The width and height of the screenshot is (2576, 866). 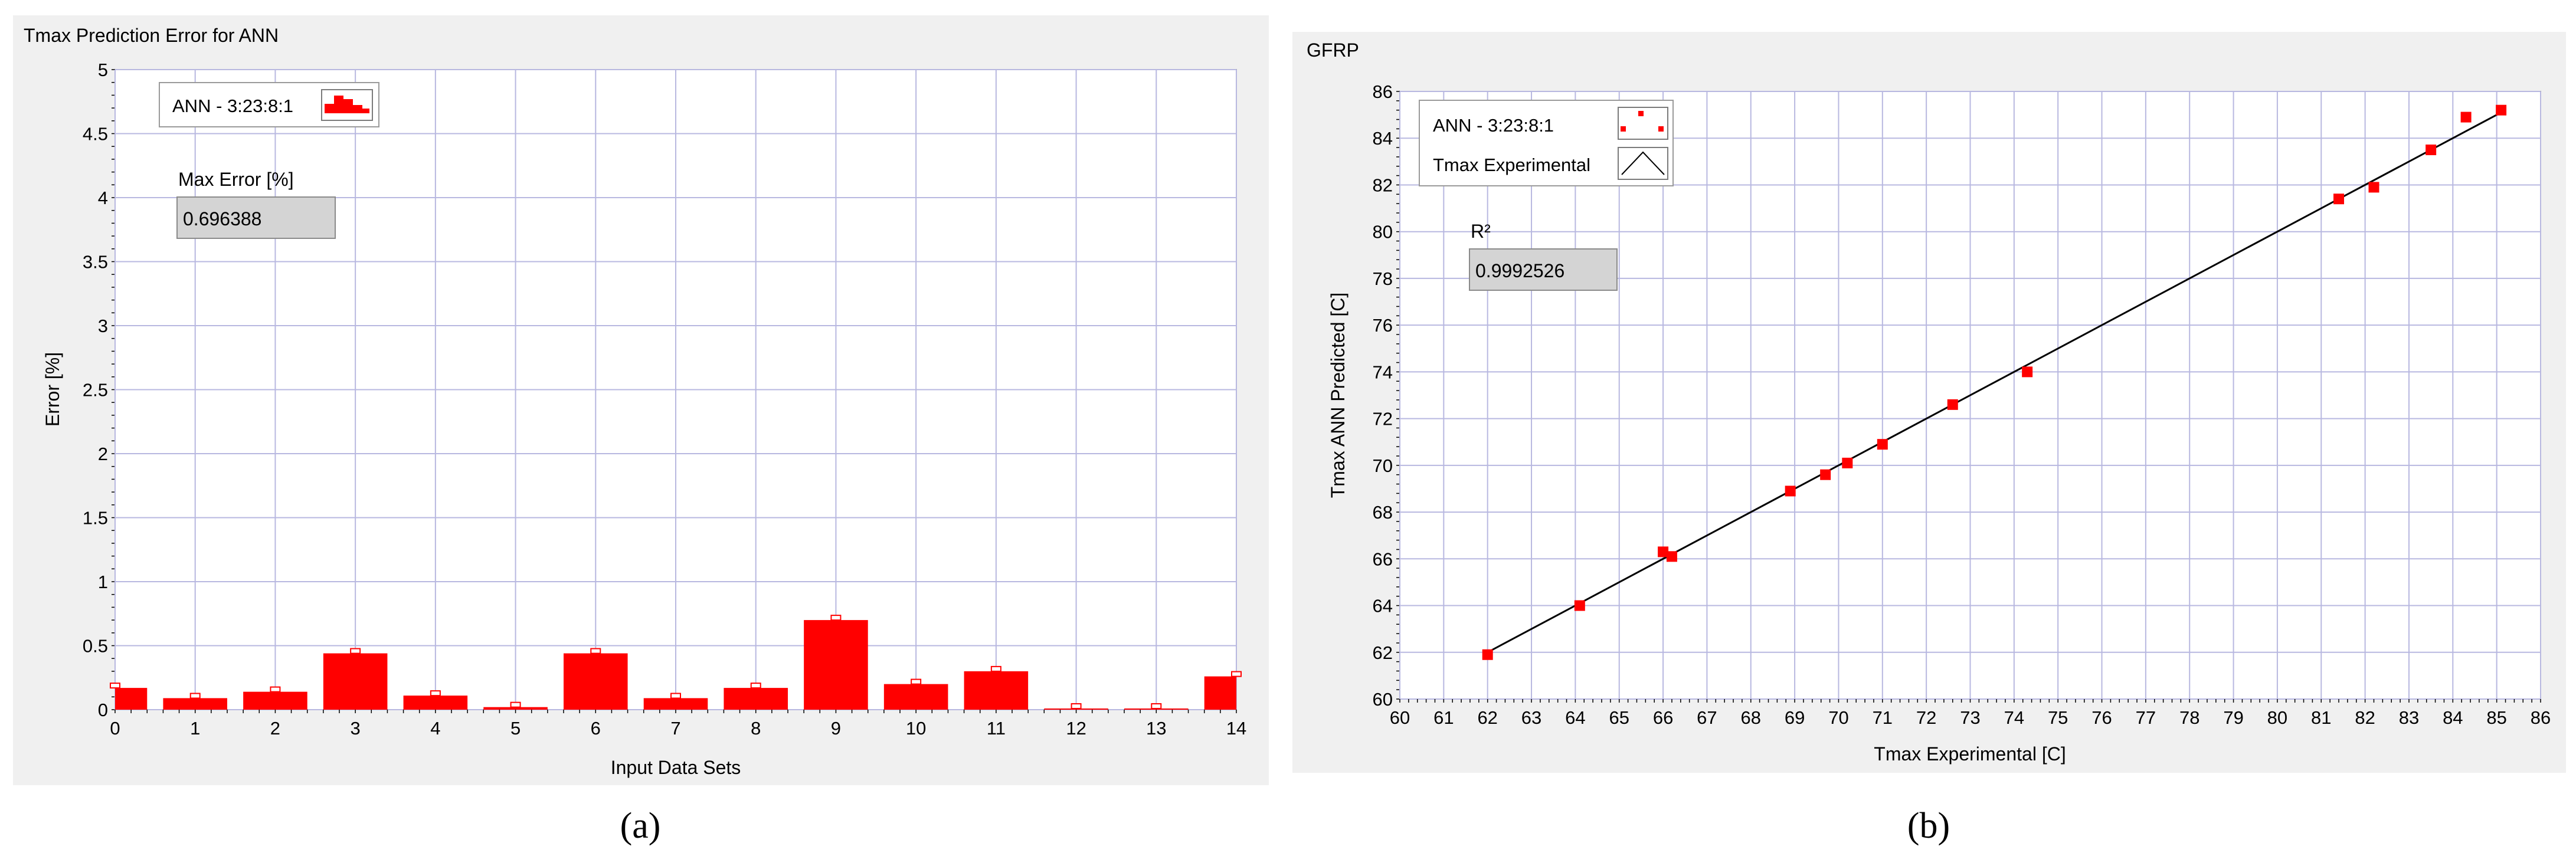 What do you see at coordinates (222, 218) in the screenshot?
I see `max-error-value: 0.696388` at bounding box center [222, 218].